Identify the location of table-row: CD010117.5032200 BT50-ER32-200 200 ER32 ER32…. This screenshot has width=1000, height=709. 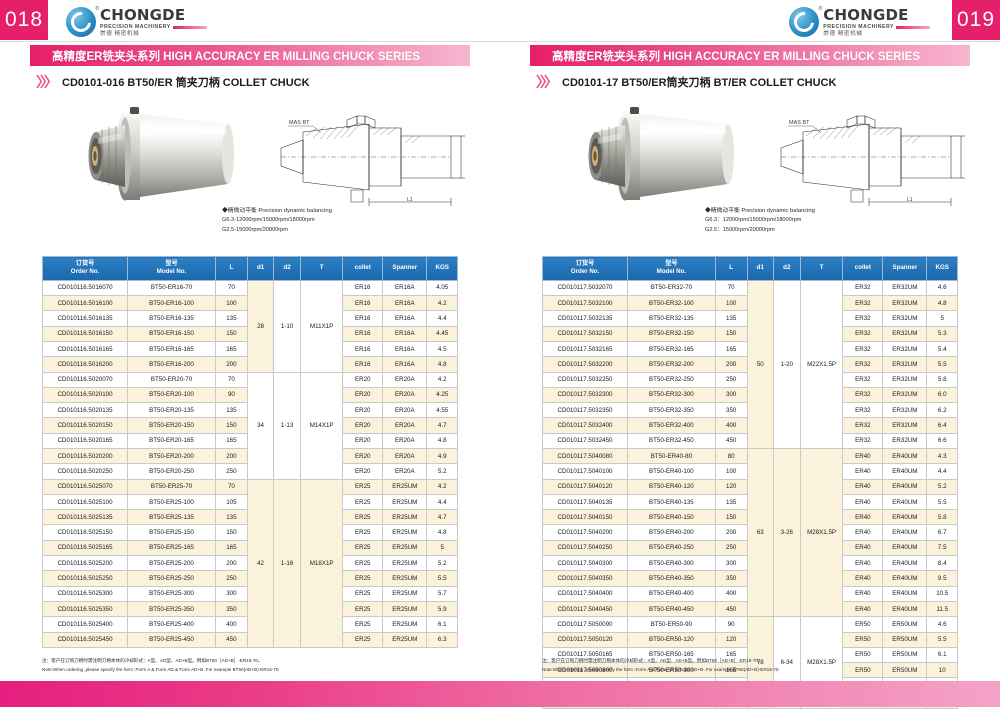
(749, 364).